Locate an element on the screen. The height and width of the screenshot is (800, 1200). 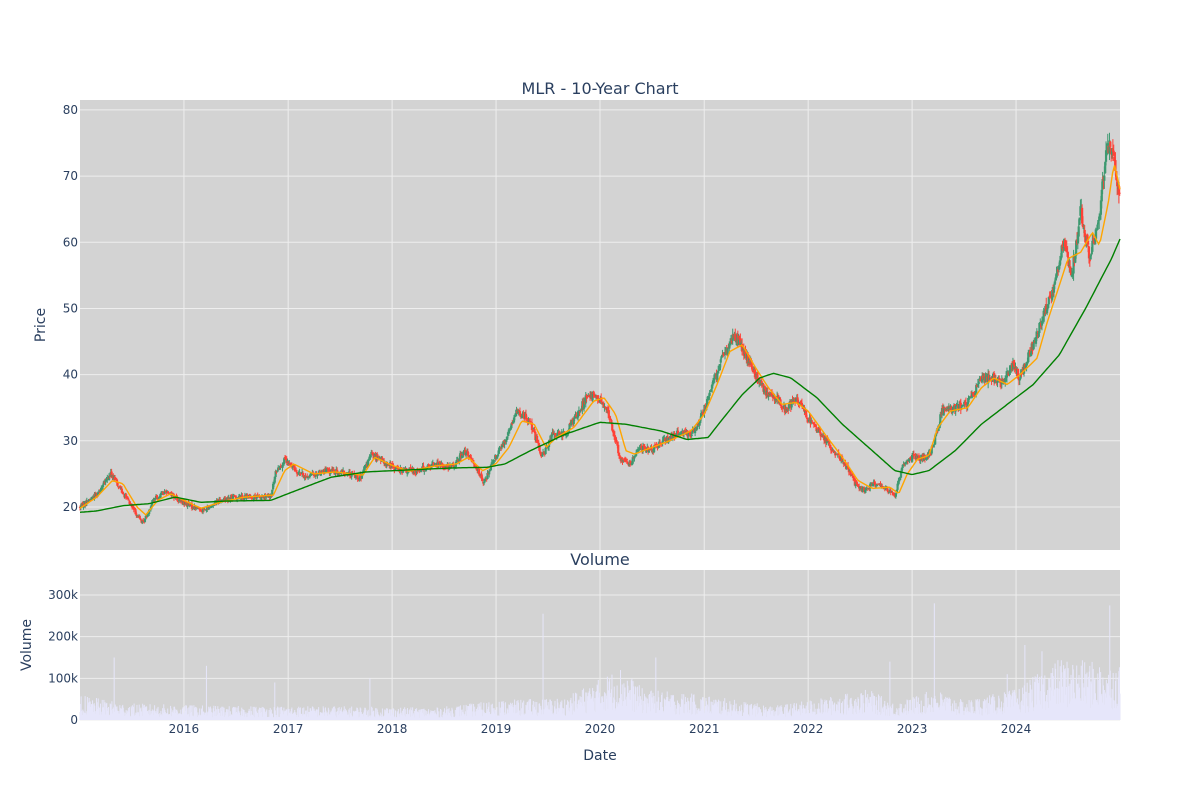
price-tick-label: 70 is located at coordinates (70, 176).